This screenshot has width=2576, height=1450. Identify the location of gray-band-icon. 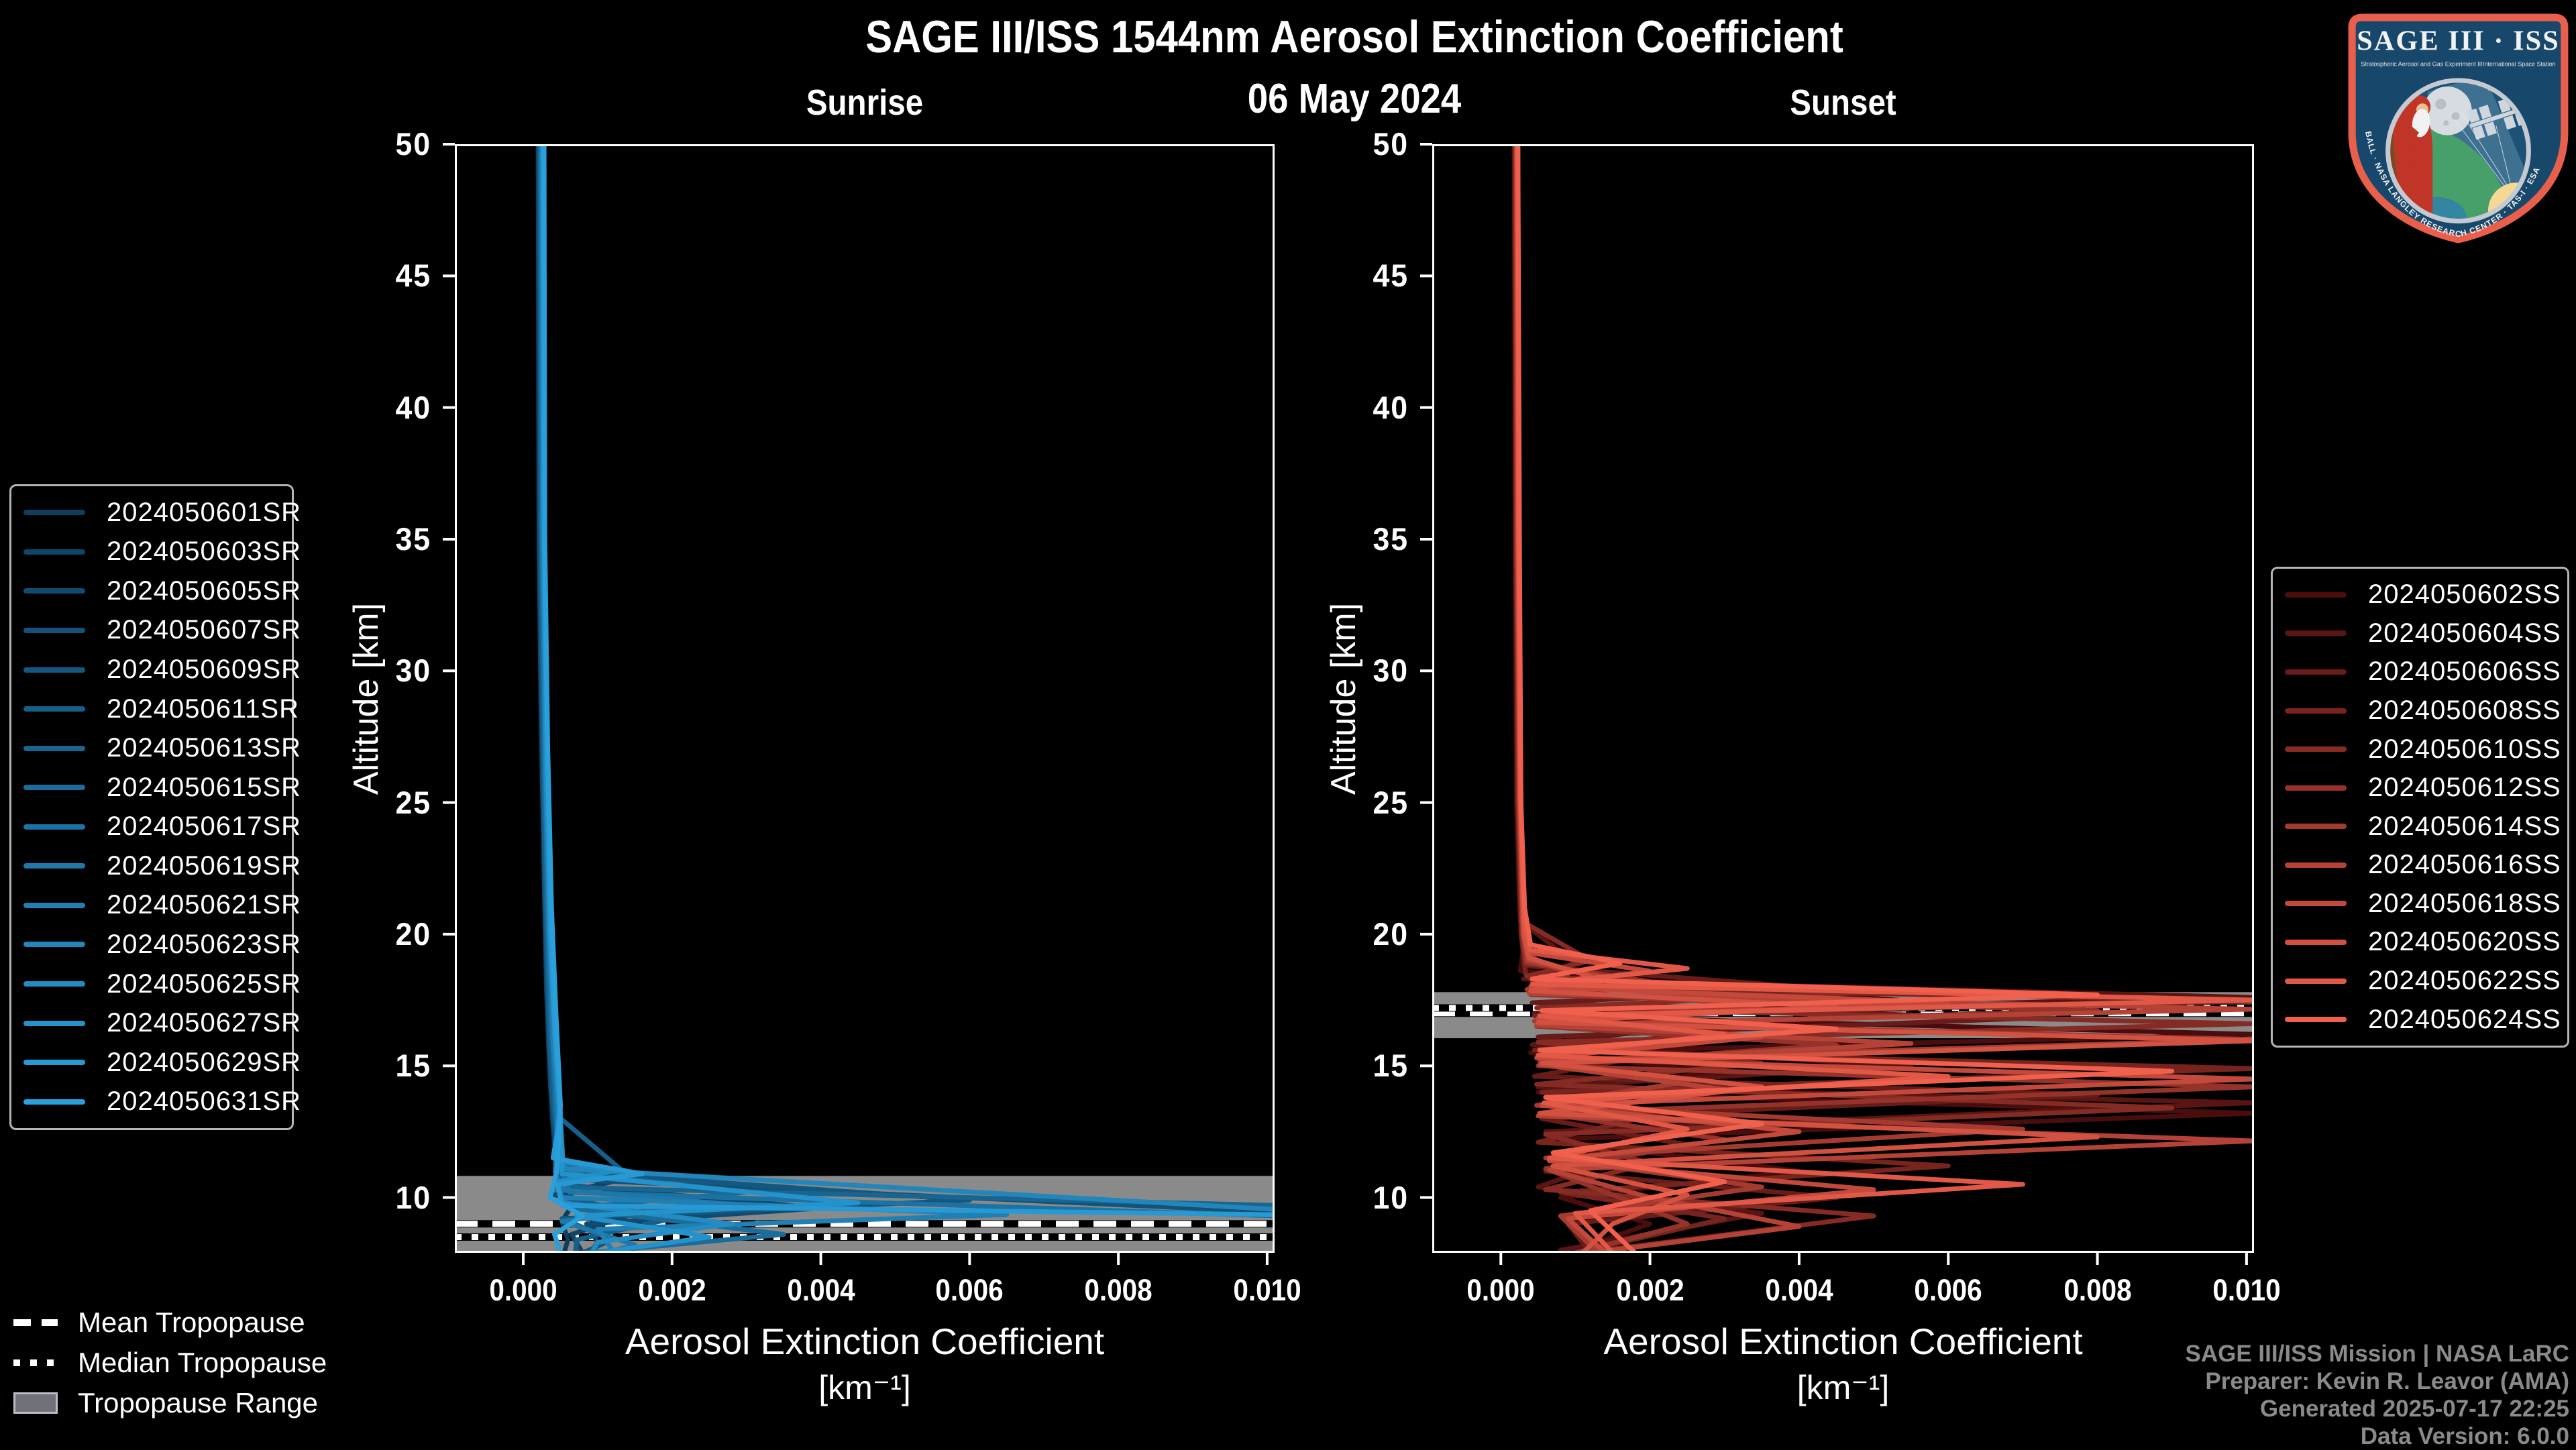
(35, 1403).